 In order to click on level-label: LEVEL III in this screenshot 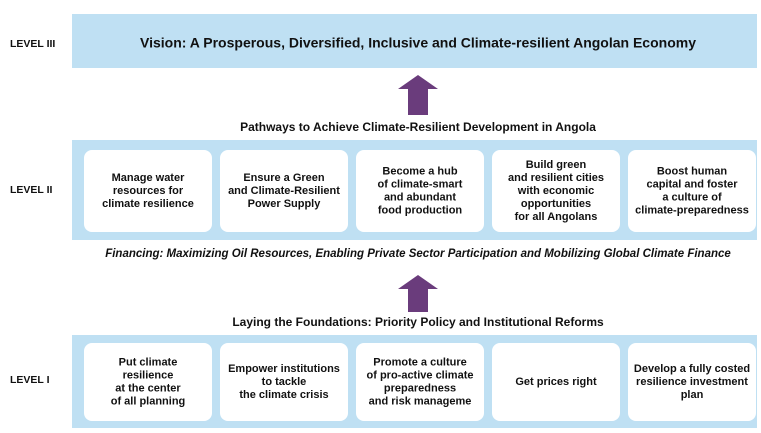, I will do `click(32, 44)`.